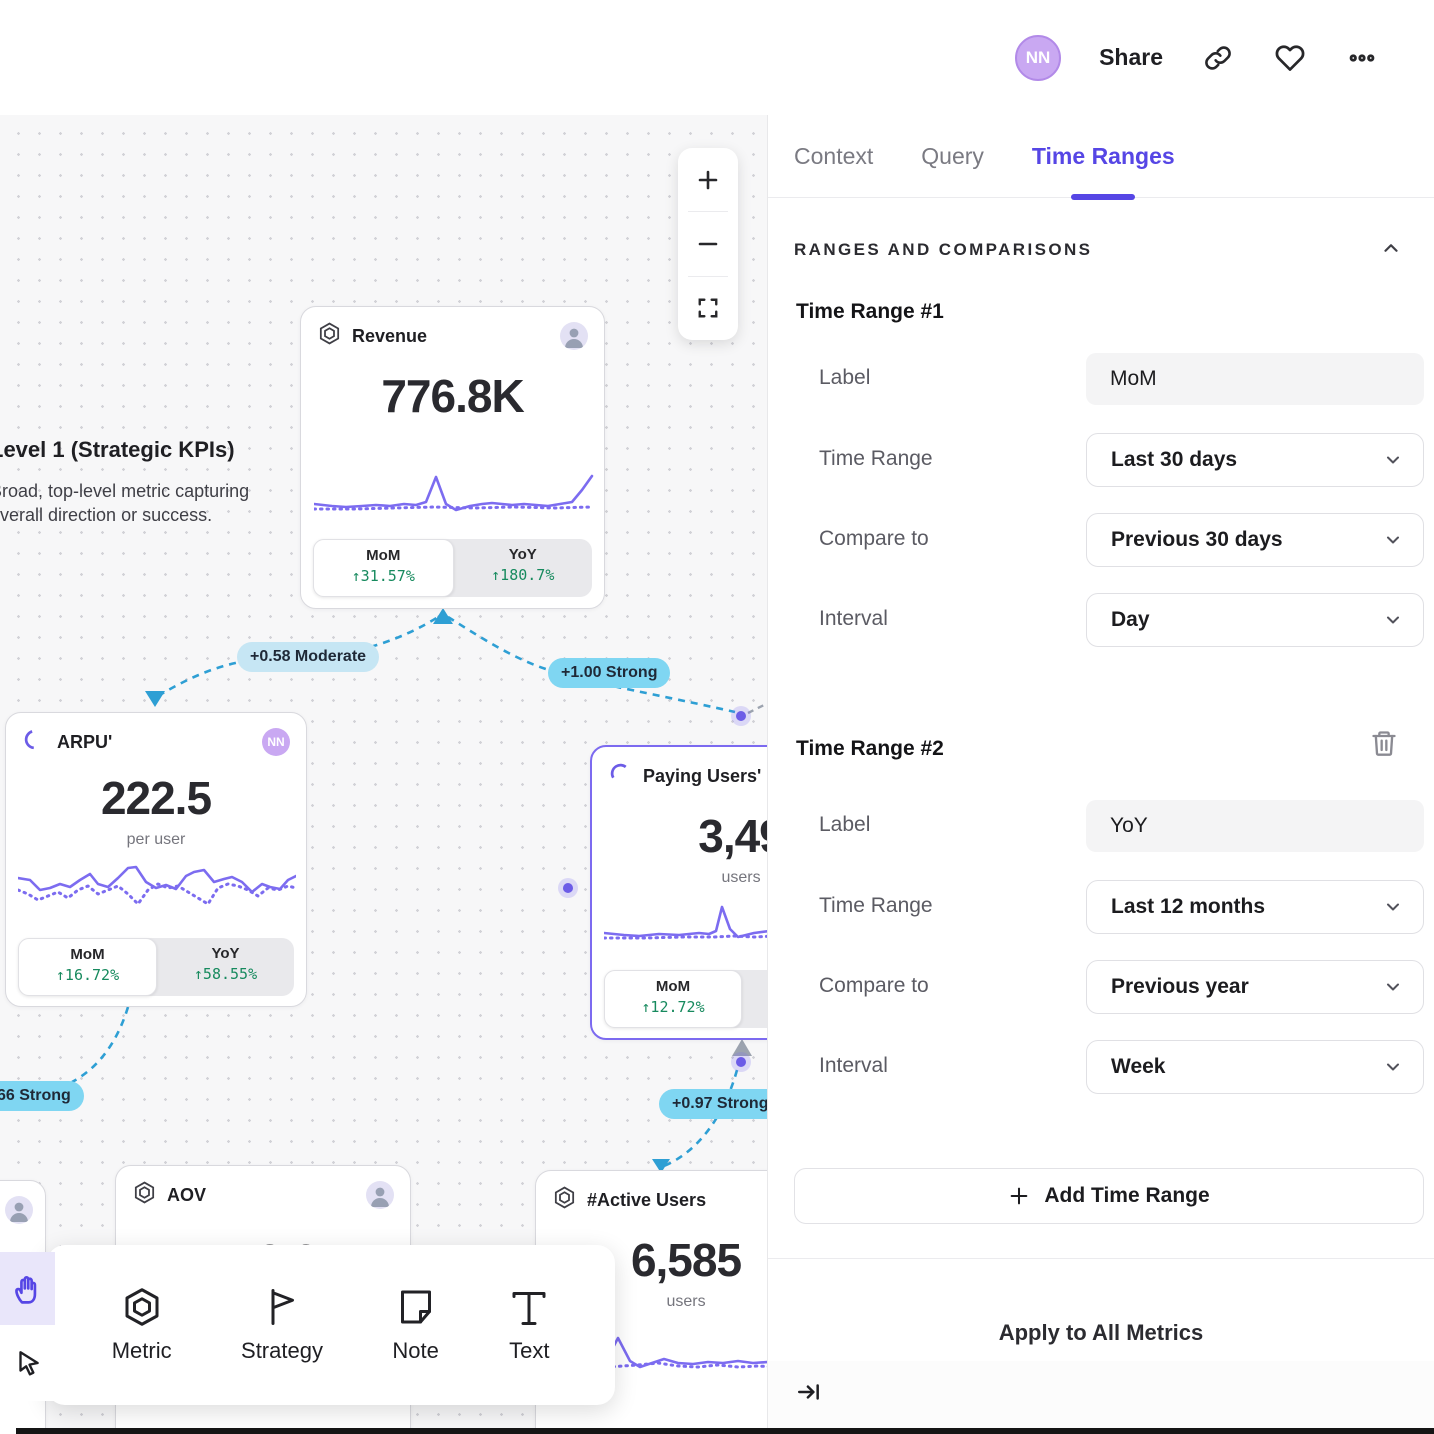 The image size is (1434, 1434). I want to click on correlation-badge: 66 Strong, so click(42, 1096).